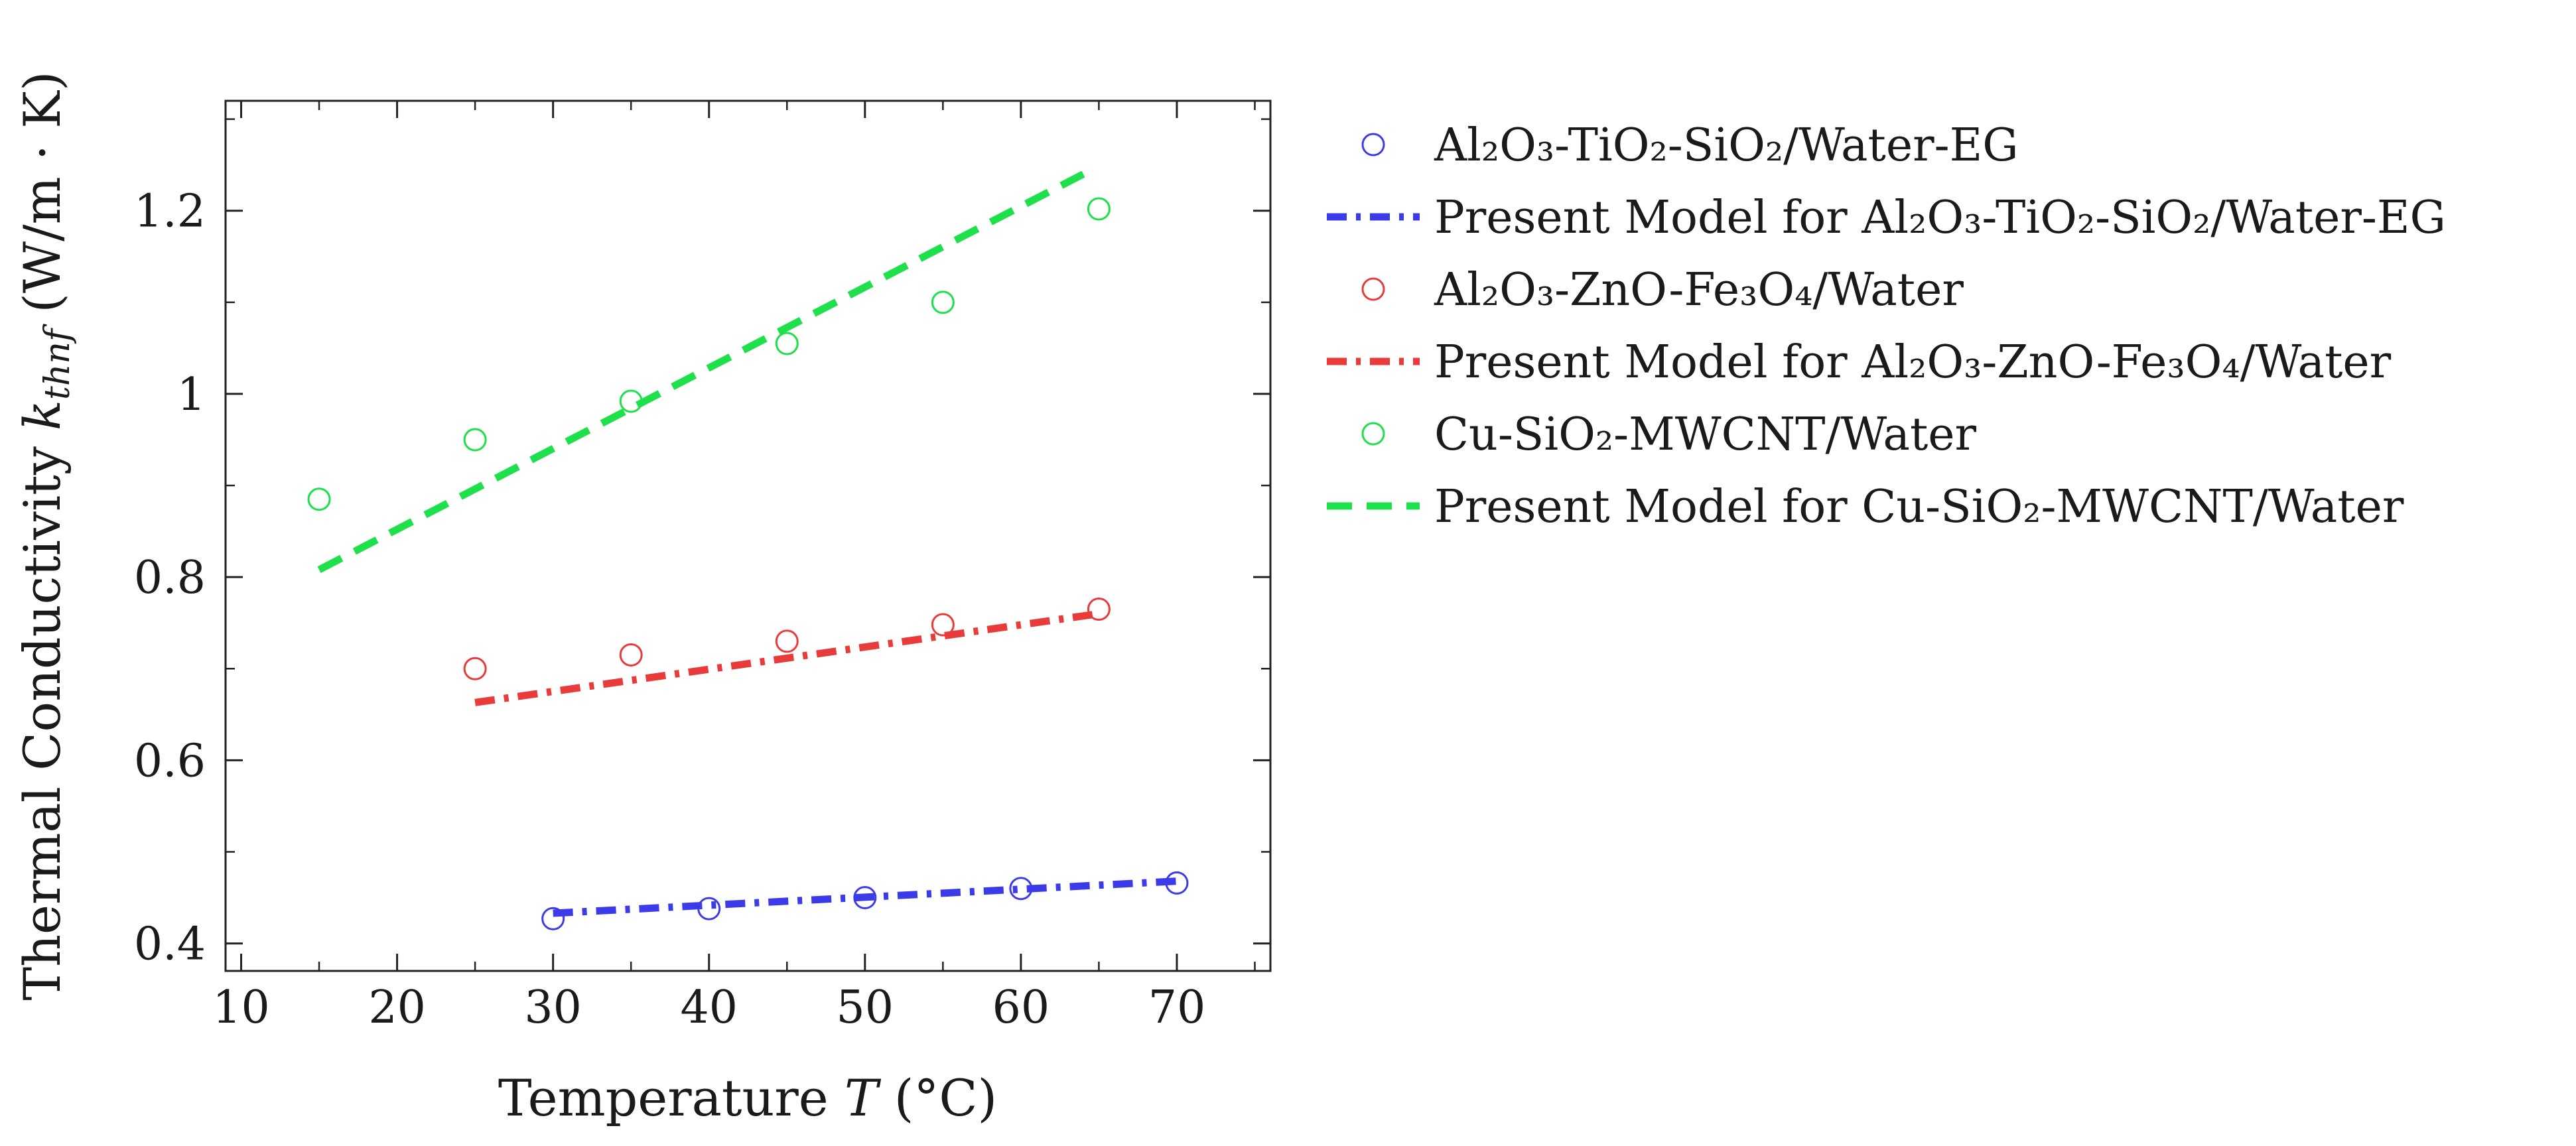 Image resolution: width=2576 pixels, height=1146 pixels. I want to click on legend-label: Present Model for Cu-SiO₂-MWCNT/Water, so click(1919, 507).